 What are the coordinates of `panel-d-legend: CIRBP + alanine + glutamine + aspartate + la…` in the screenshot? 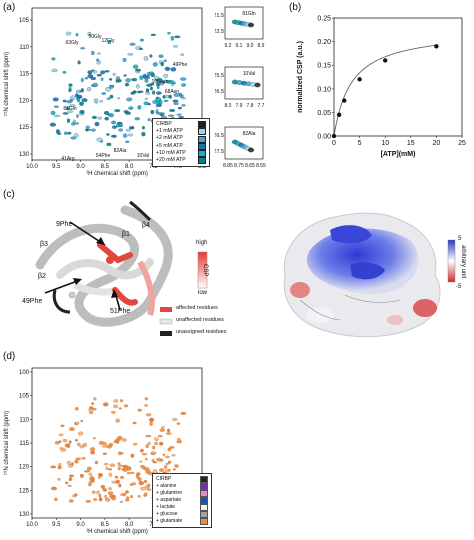 It's located at (182, 500).